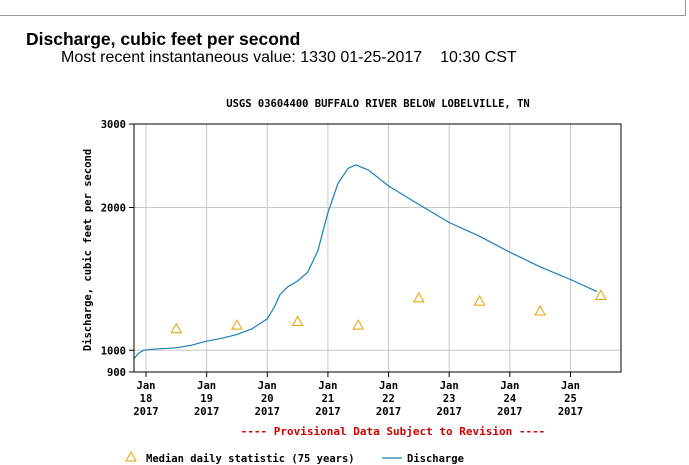  I want to click on x-tick-label: 23, so click(449, 399).